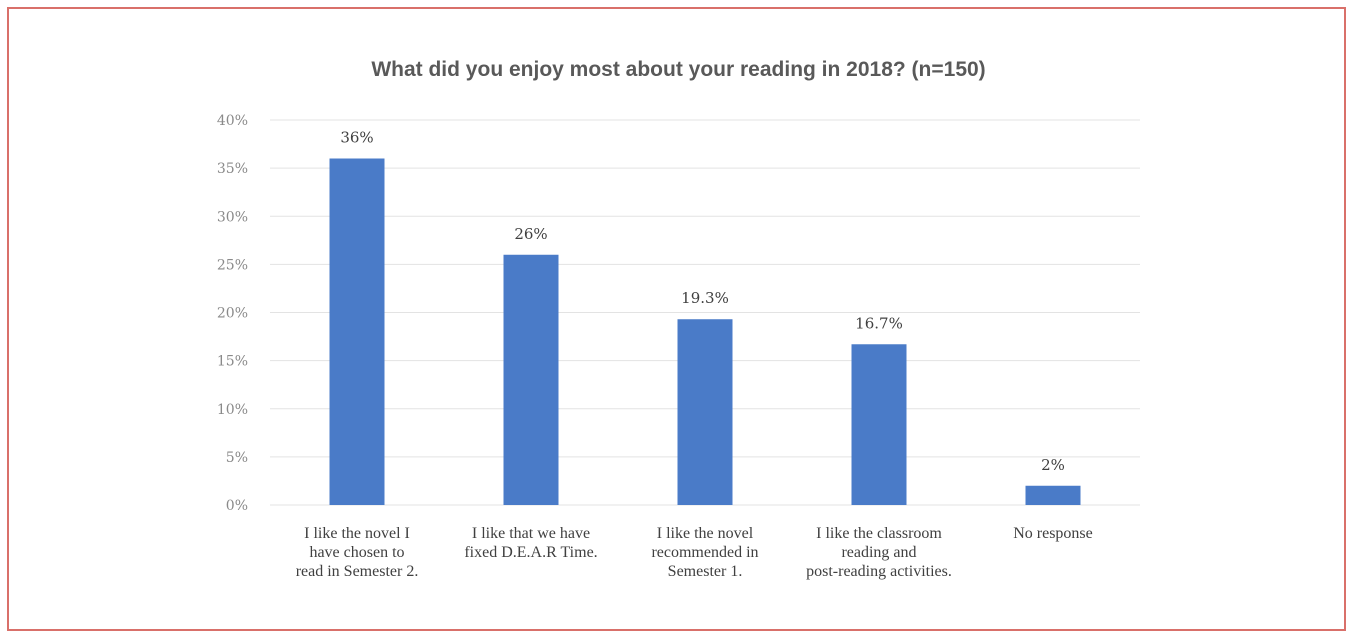  What do you see at coordinates (1053, 533) in the screenshot?
I see `category-label: No response` at bounding box center [1053, 533].